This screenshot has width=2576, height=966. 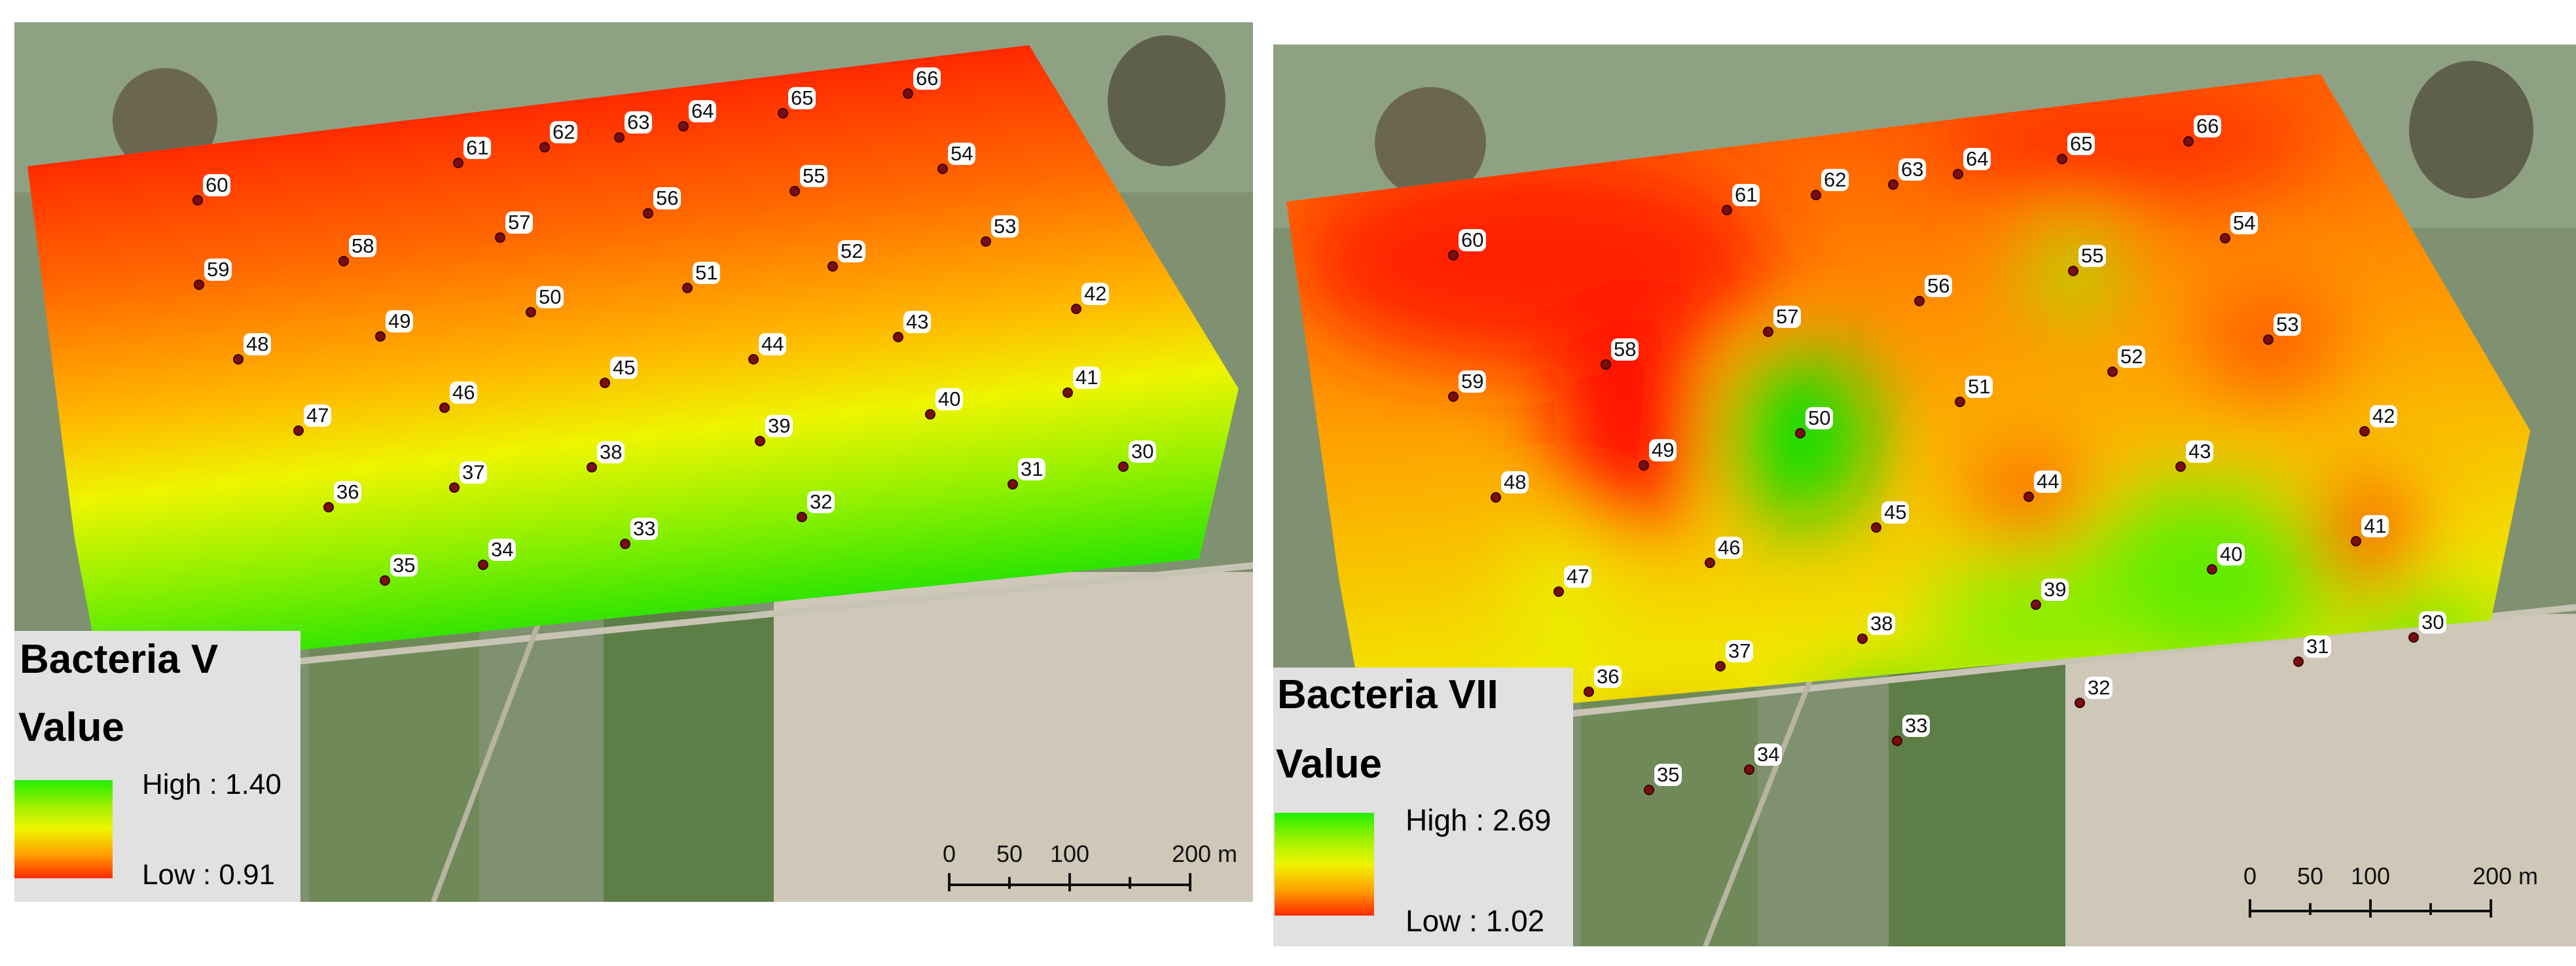 What do you see at coordinates (119, 659) in the screenshot?
I see `legend-title: Bacteria V` at bounding box center [119, 659].